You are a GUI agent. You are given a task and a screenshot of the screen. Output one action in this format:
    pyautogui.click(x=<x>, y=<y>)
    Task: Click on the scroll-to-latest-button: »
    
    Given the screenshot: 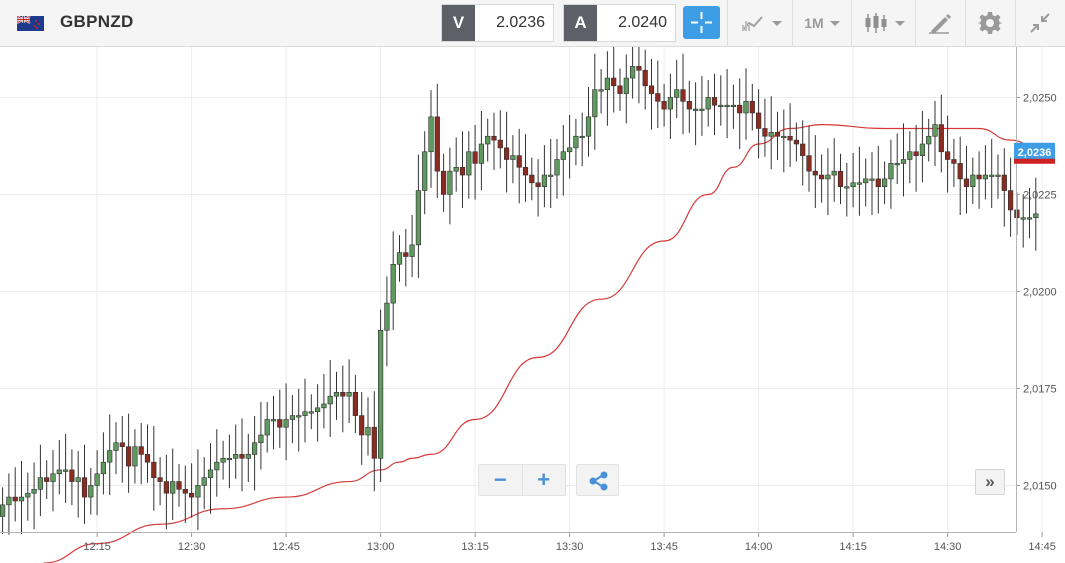 What is the action you would take?
    pyautogui.click(x=990, y=482)
    